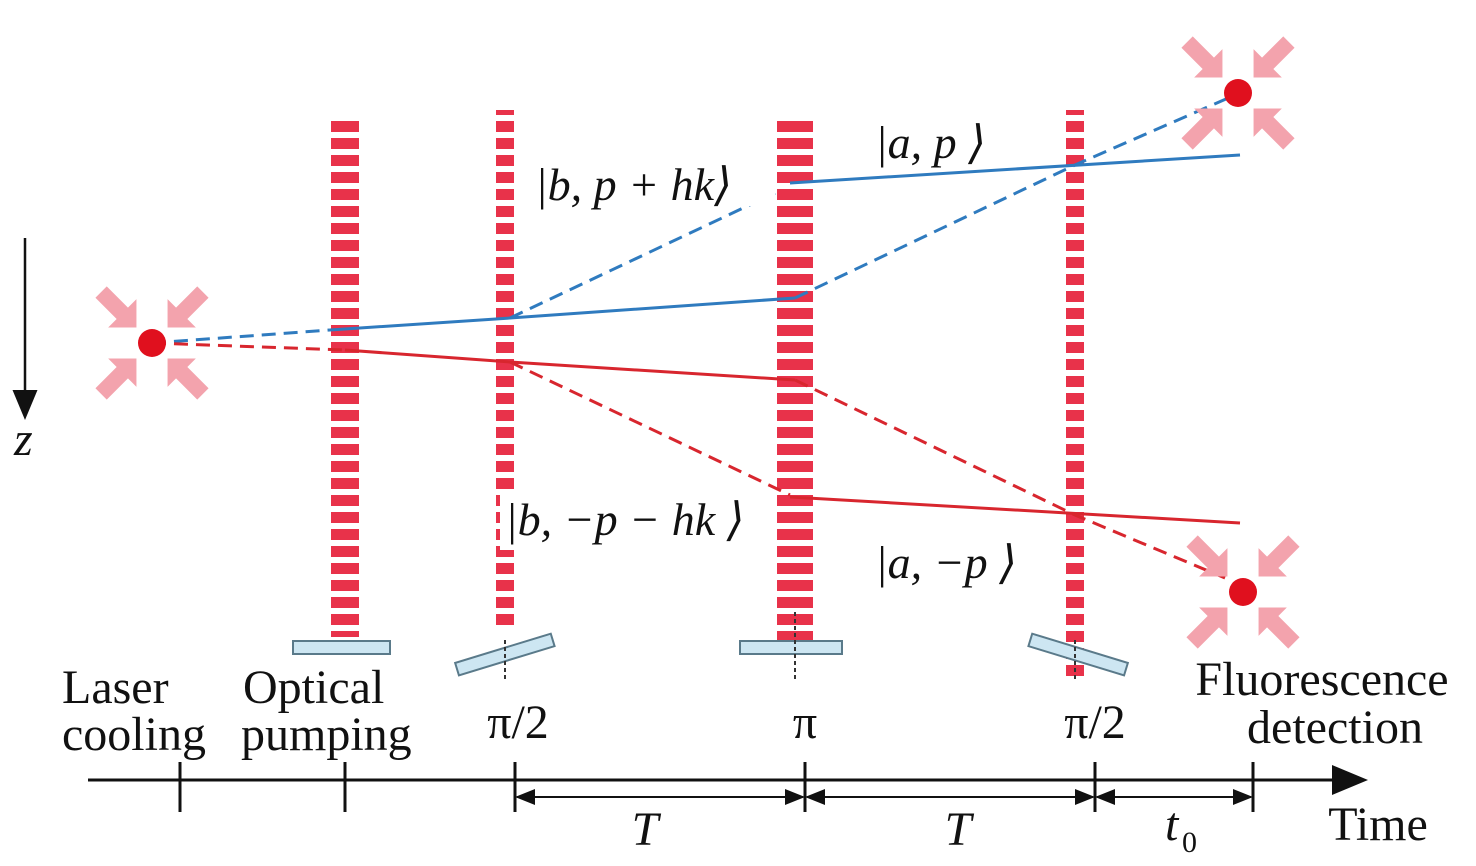  I want to click on stage-label: Optical, so click(313, 687).